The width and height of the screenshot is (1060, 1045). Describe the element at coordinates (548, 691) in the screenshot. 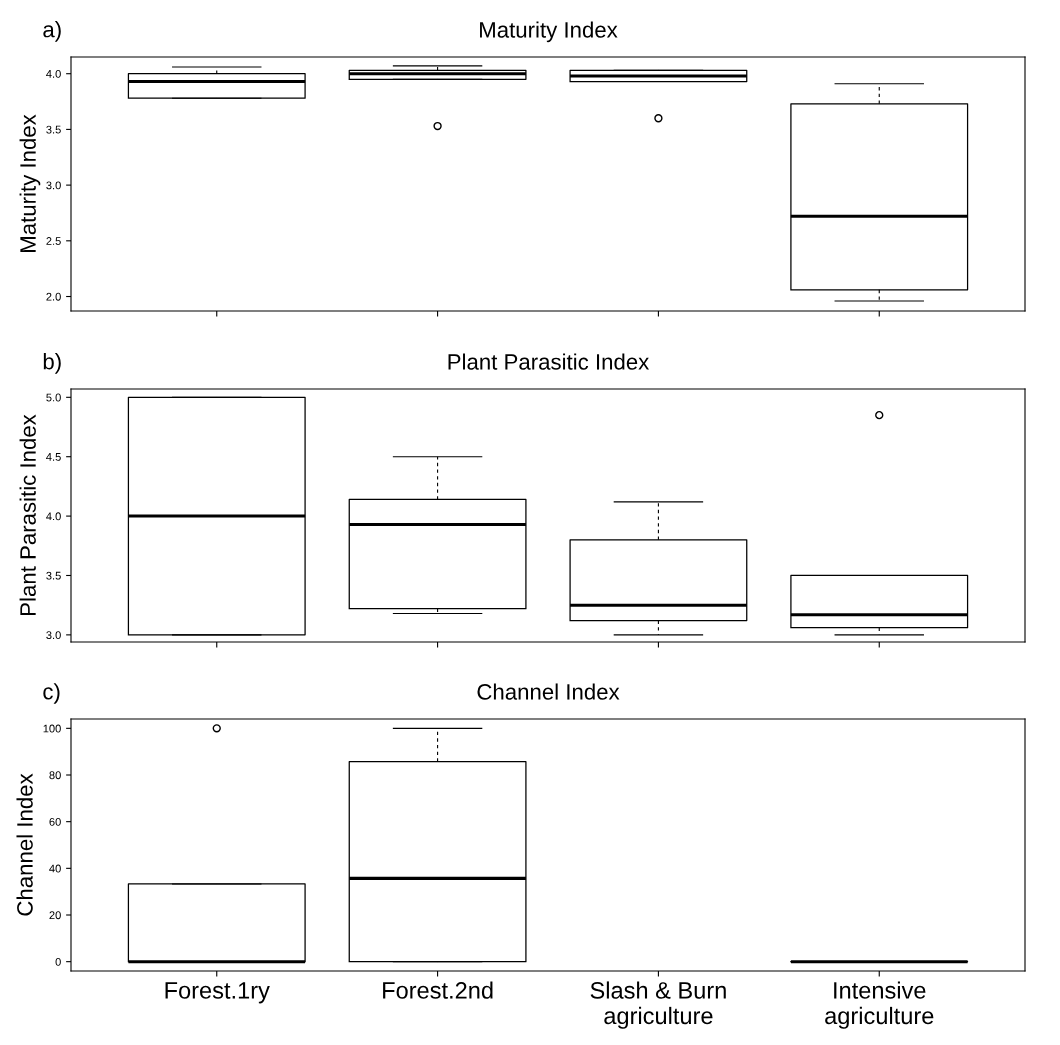

I see `chart-title: Channel Index` at that location.